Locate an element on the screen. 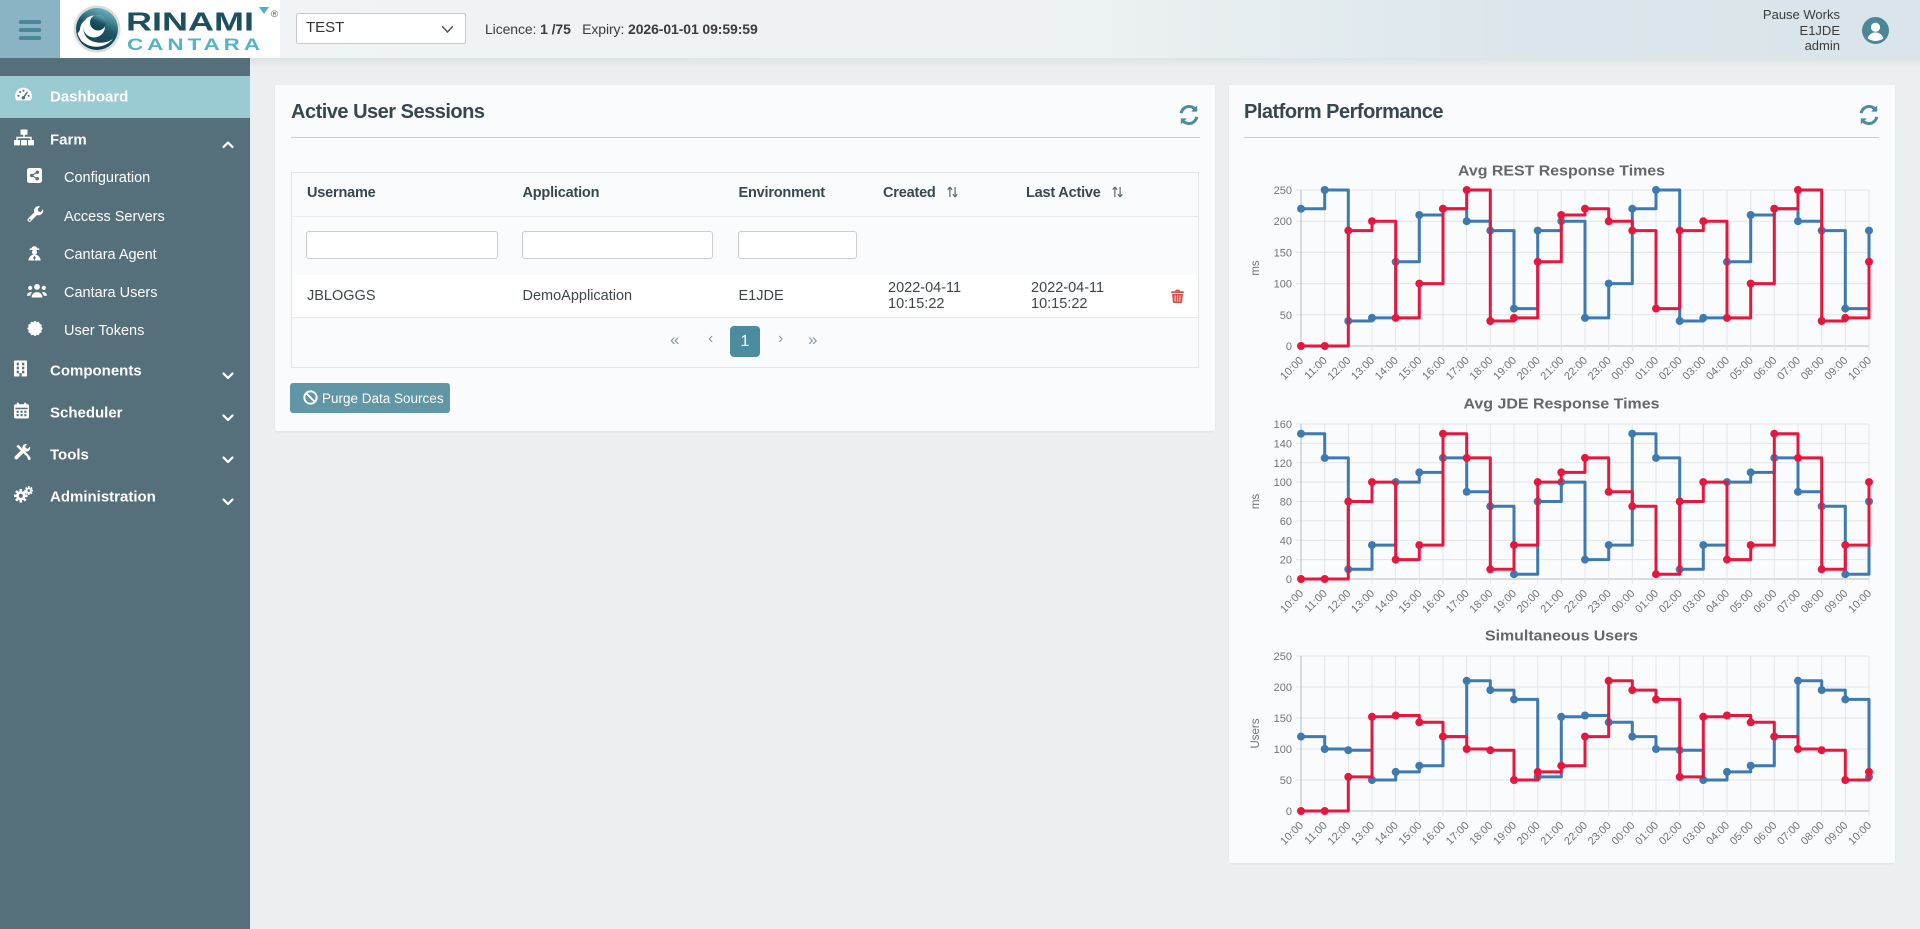 The image size is (1920, 929). svg-text: 20 is located at coordinates (1286, 561).